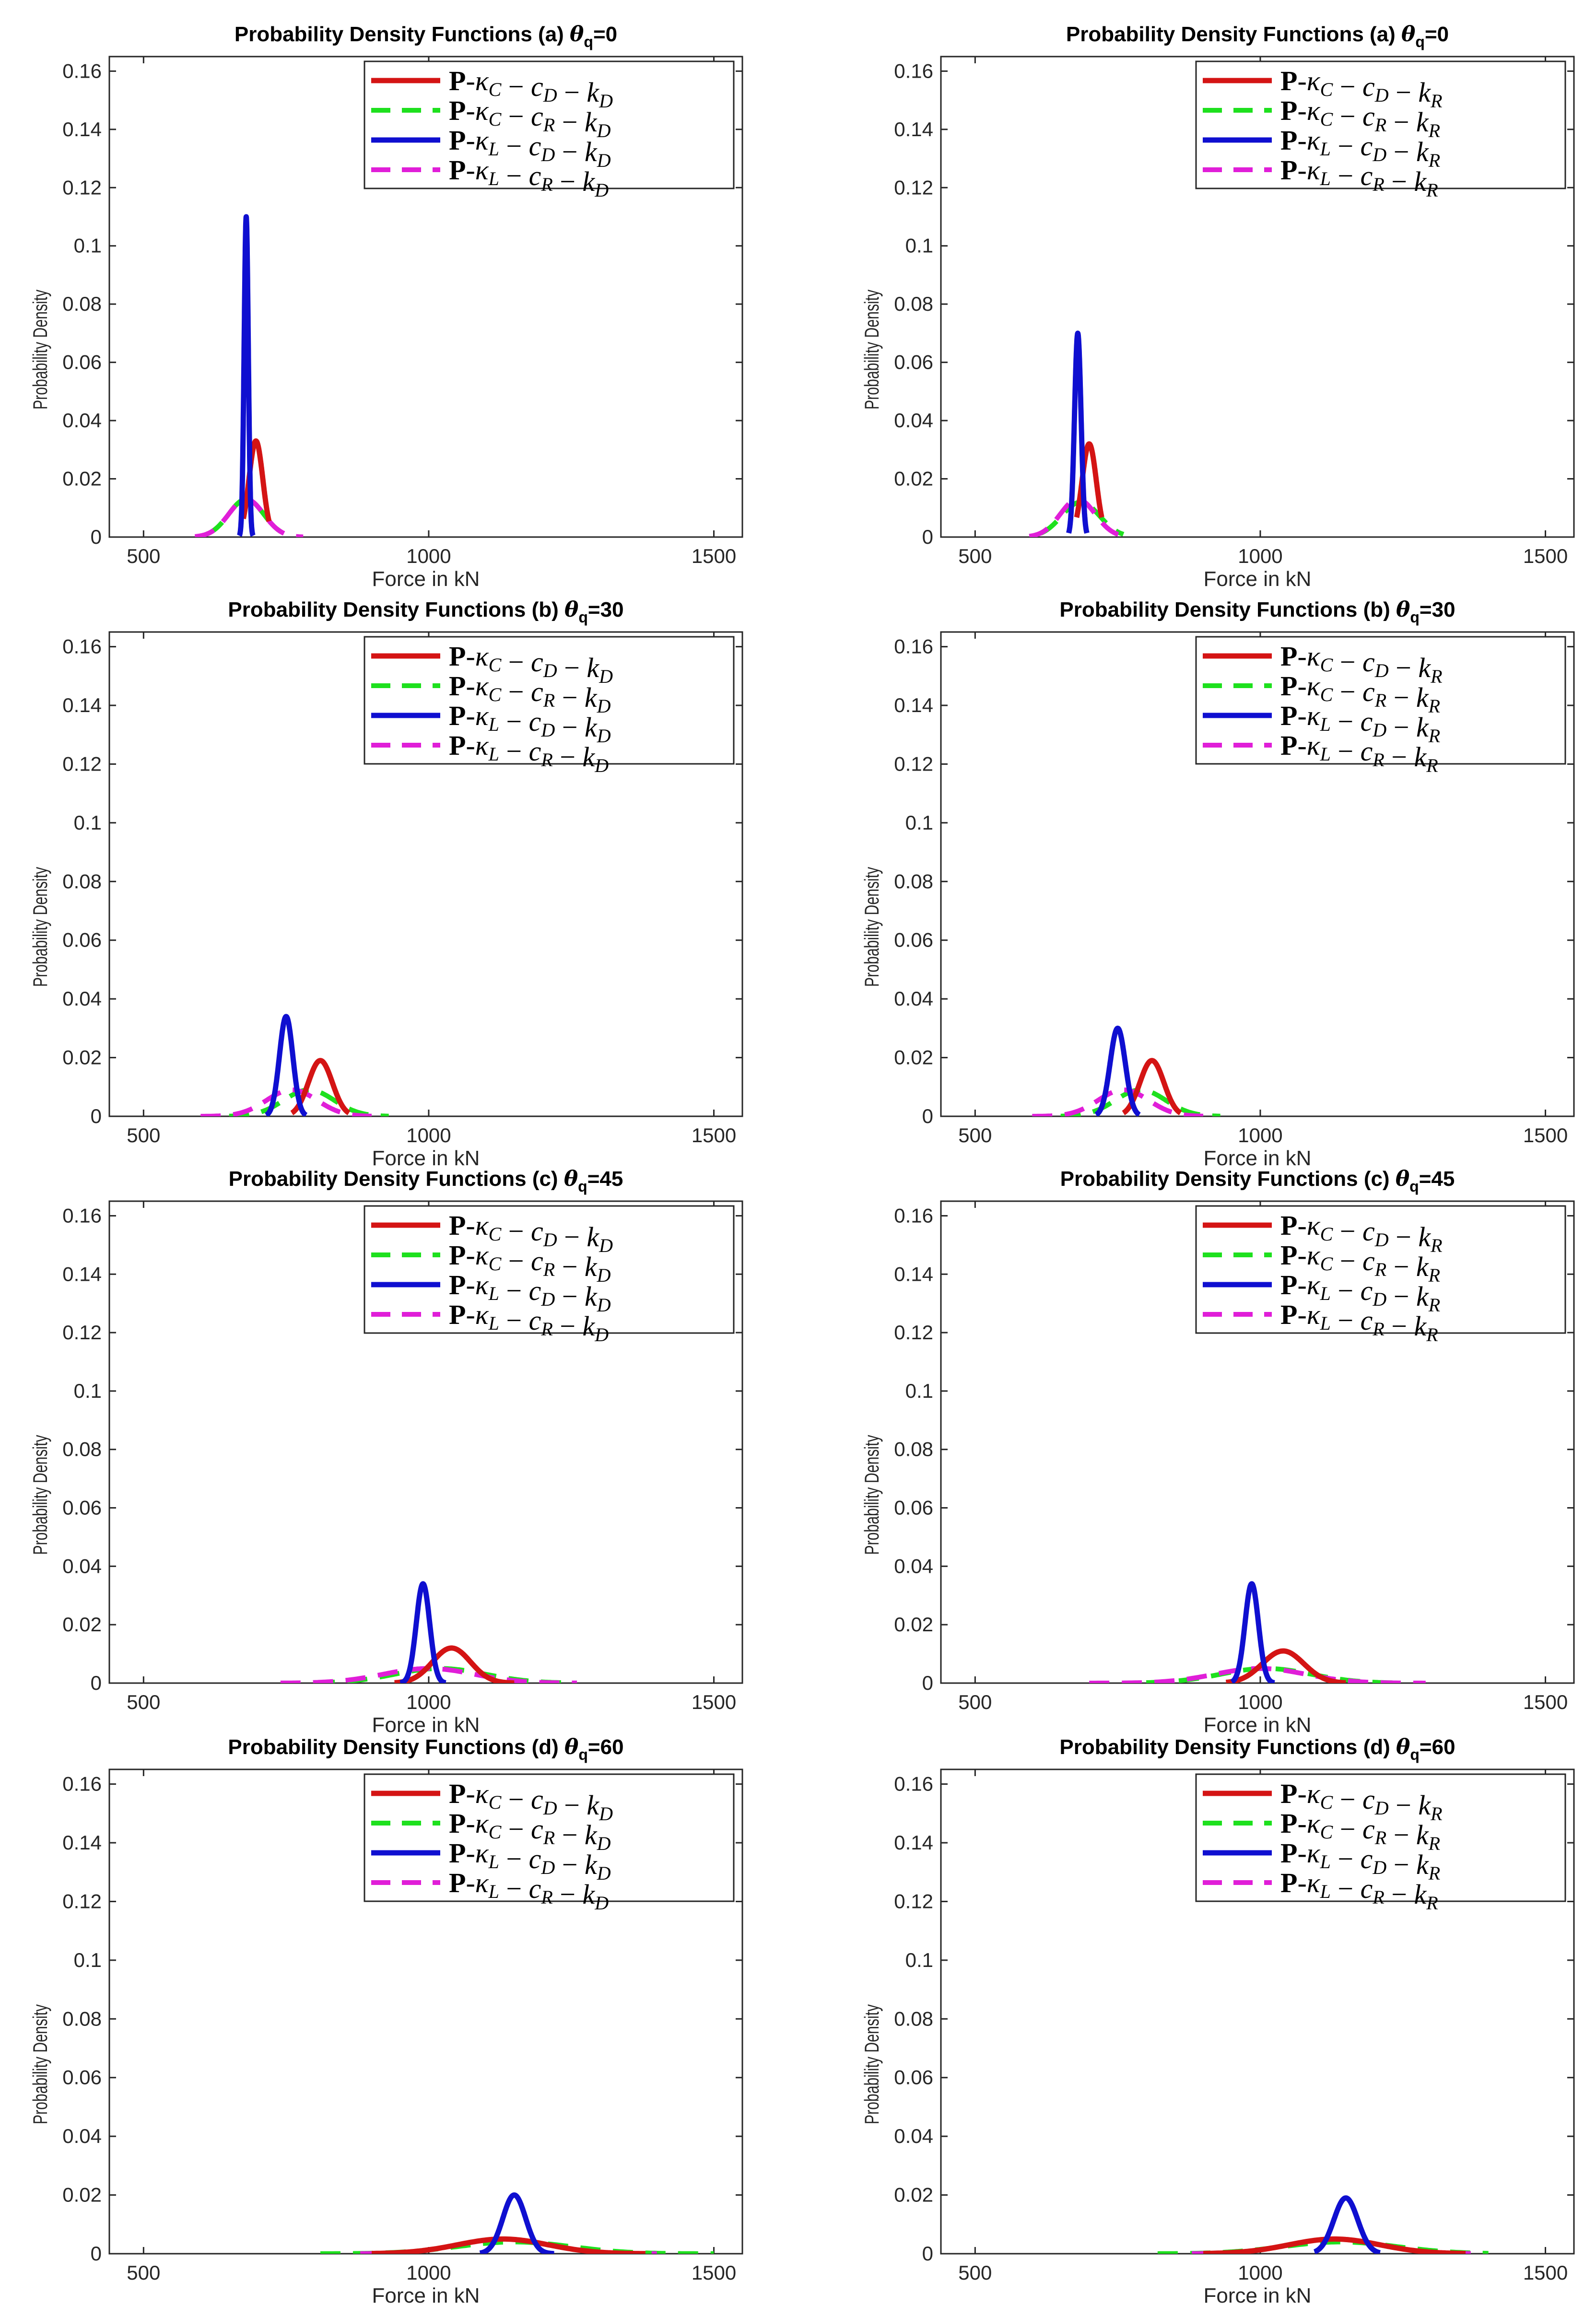  What do you see at coordinates (1079, 517) in the screenshot?
I see `series-line-magenta` at bounding box center [1079, 517].